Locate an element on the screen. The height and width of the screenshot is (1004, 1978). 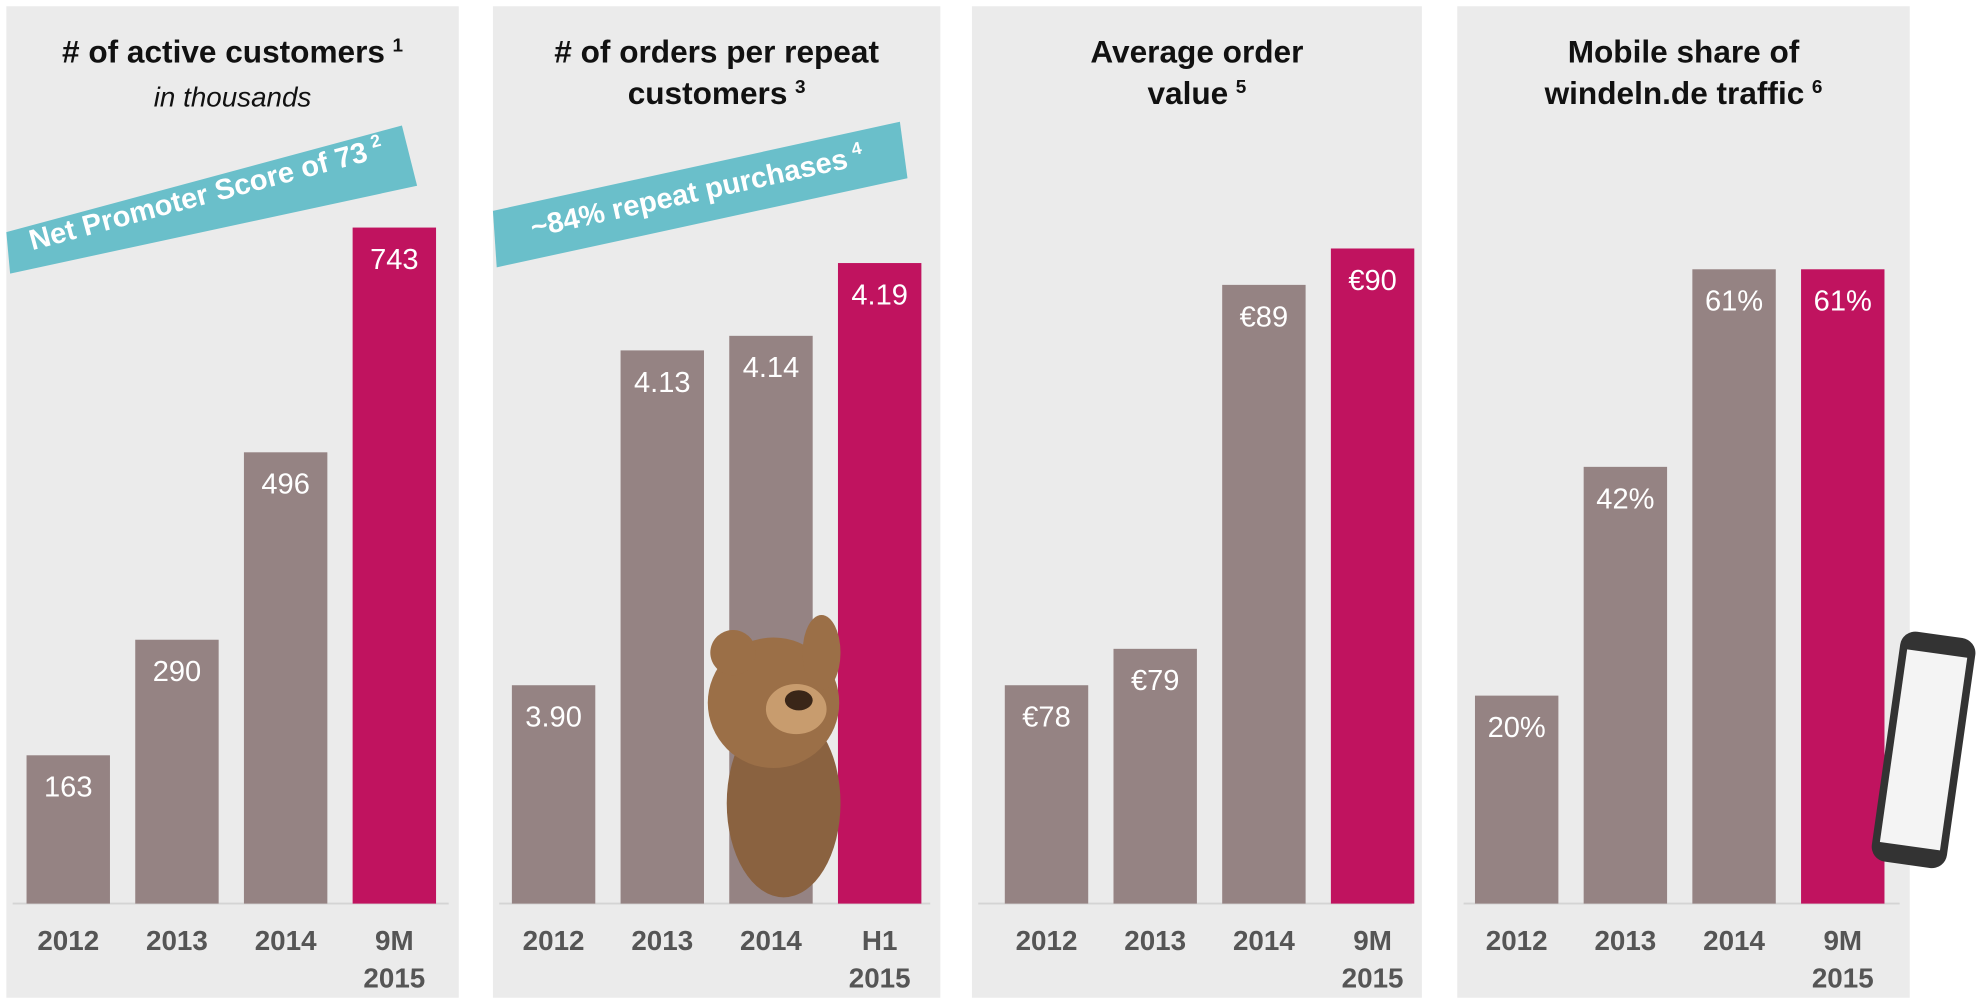
value-label: 743 is located at coordinates (394, 260).